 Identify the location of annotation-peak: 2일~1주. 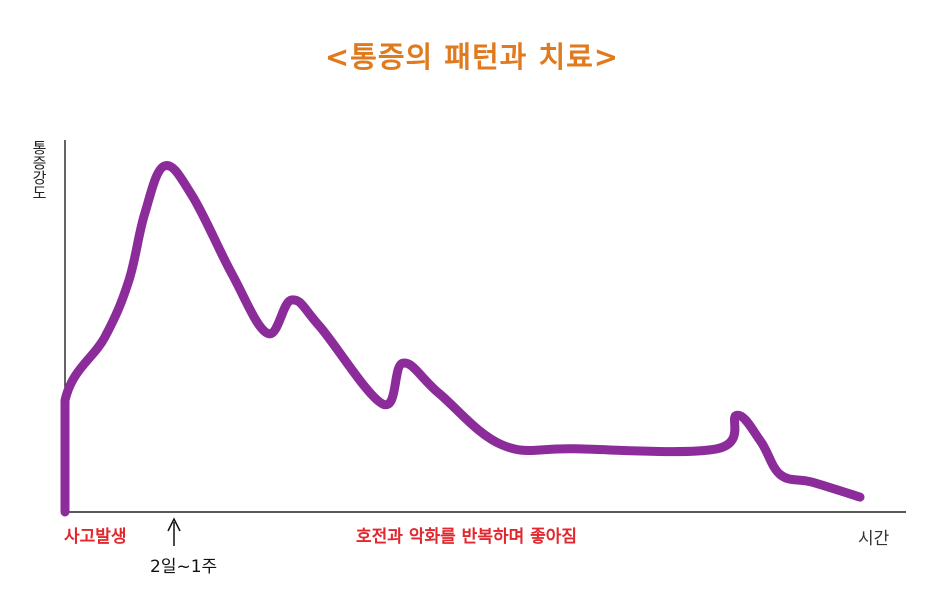
(184, 567).